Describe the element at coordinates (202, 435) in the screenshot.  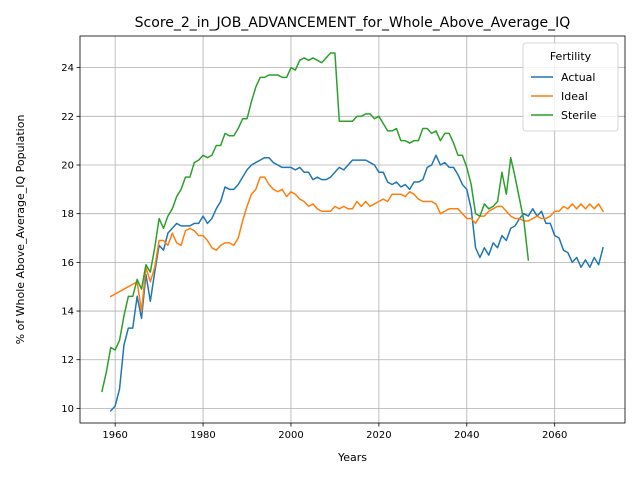
I see `x-tick-label: 1980` at that location.